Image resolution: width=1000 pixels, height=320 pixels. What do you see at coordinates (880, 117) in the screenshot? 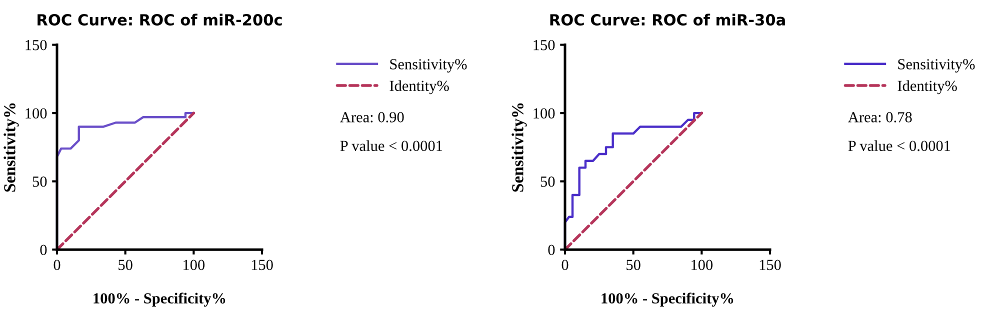
I see `text: Area: 0.78` at bounding box center [880, 117].